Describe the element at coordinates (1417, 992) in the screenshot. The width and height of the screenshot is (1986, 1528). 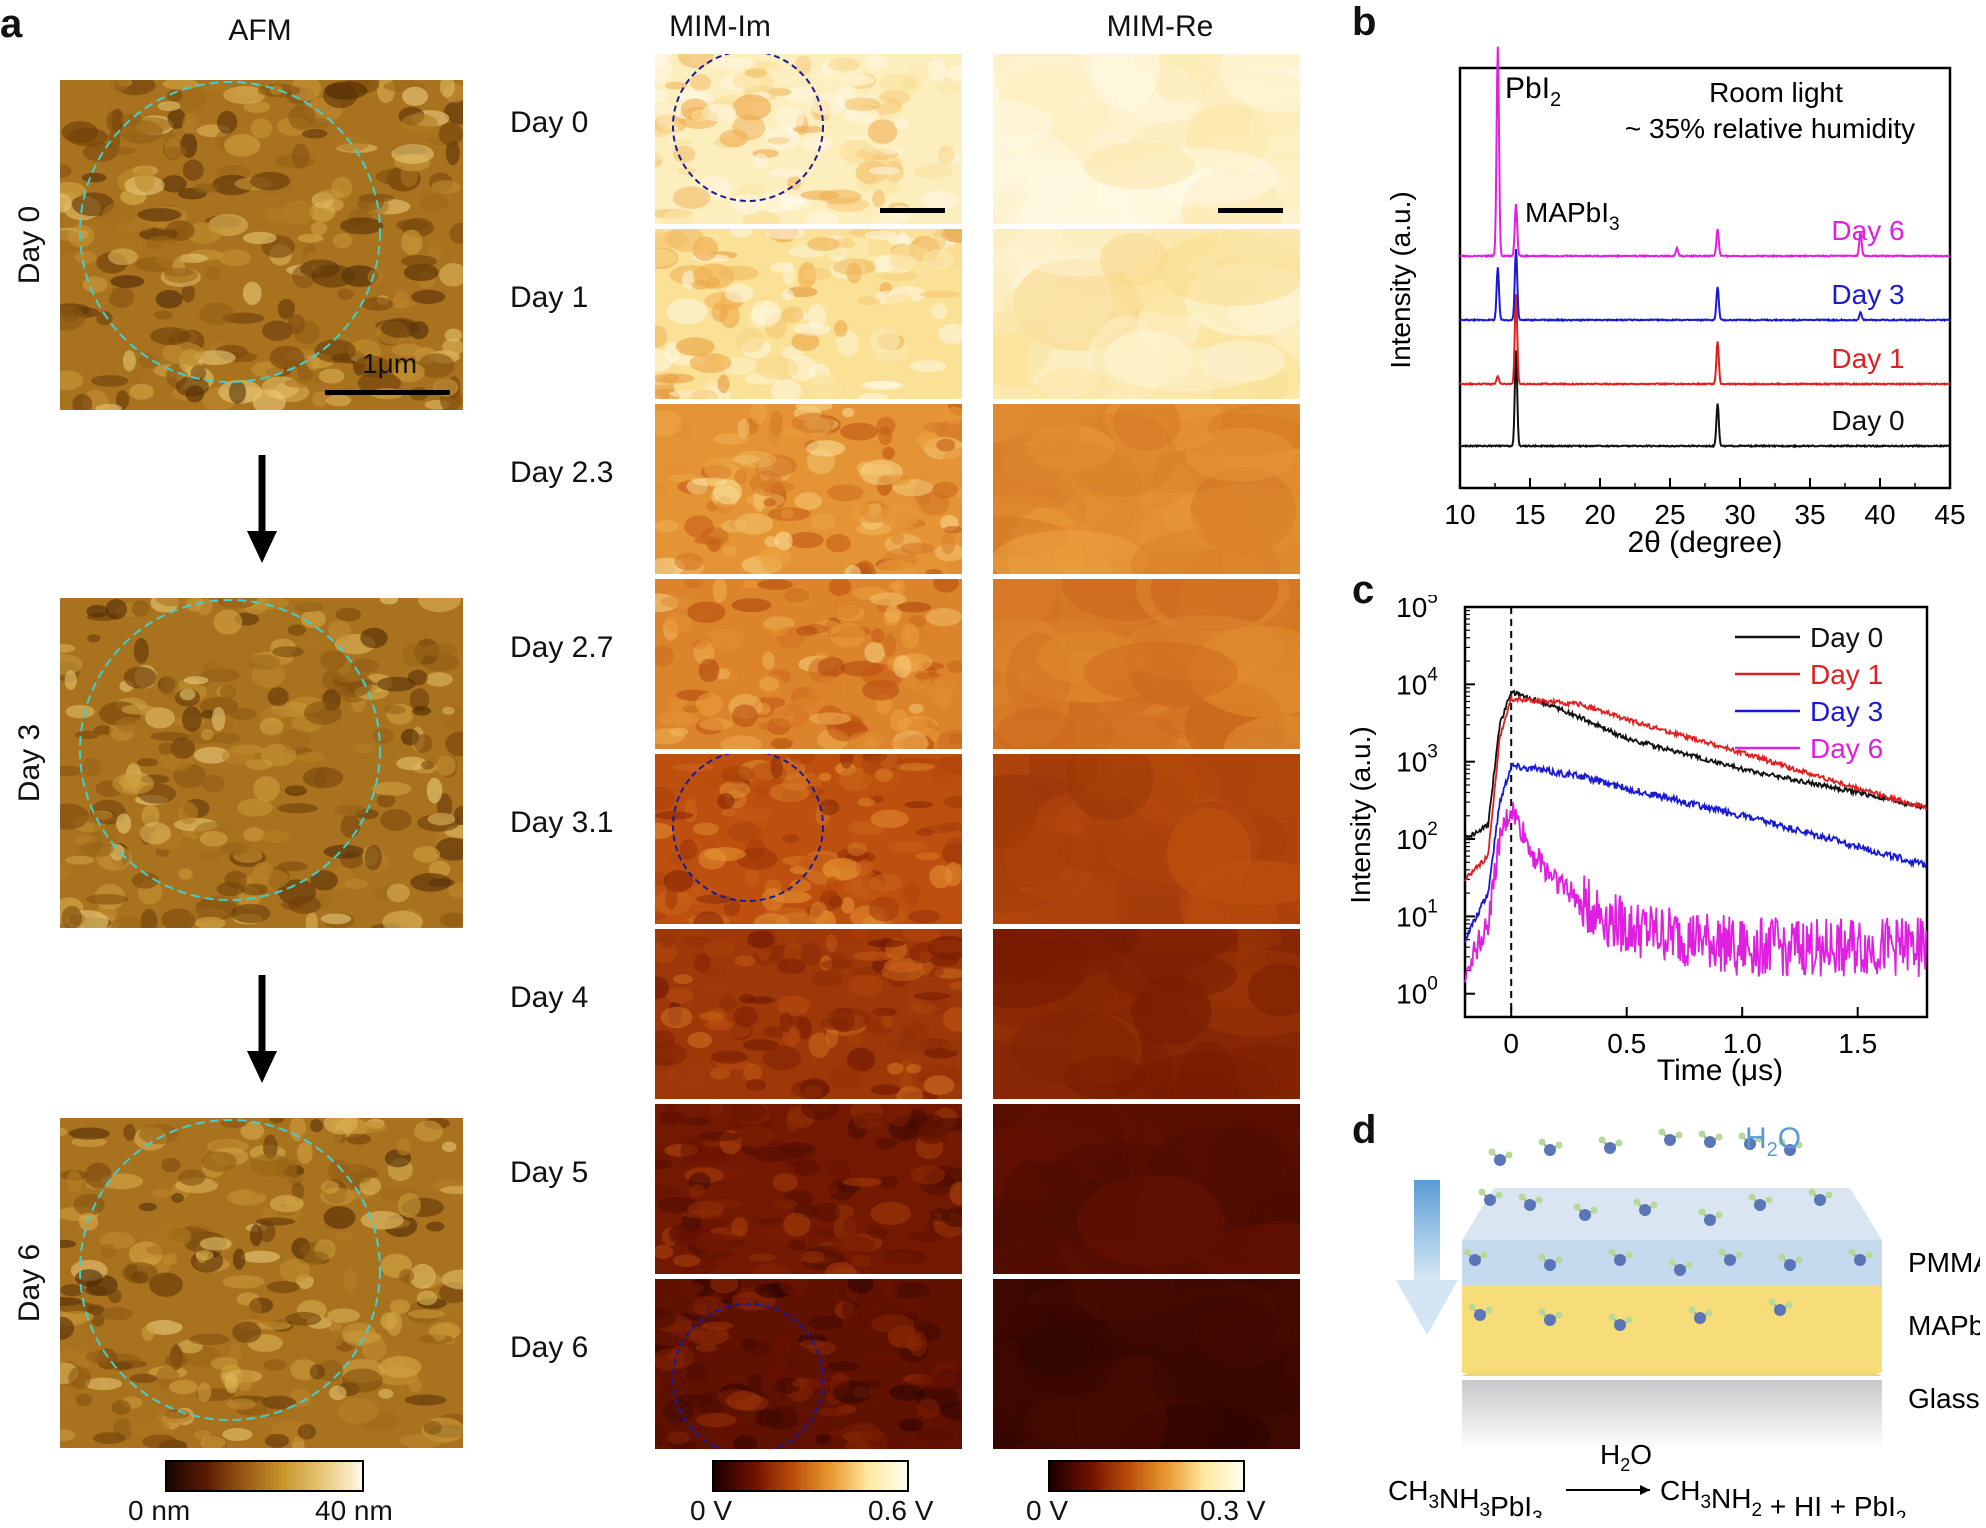
I see `trpl-ytick-label: 10⁰` at that location.